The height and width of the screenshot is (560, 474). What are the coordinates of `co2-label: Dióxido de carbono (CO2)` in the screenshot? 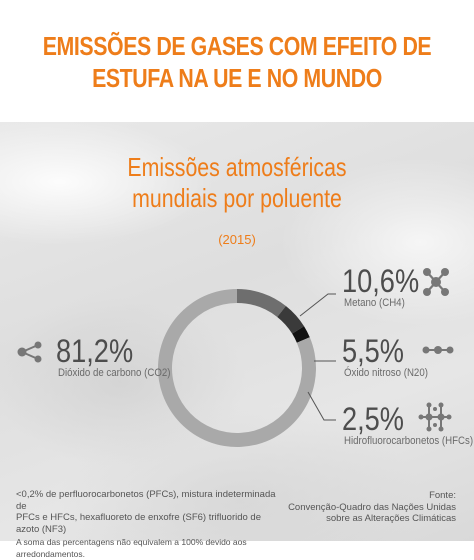 It's located at (114, 373).